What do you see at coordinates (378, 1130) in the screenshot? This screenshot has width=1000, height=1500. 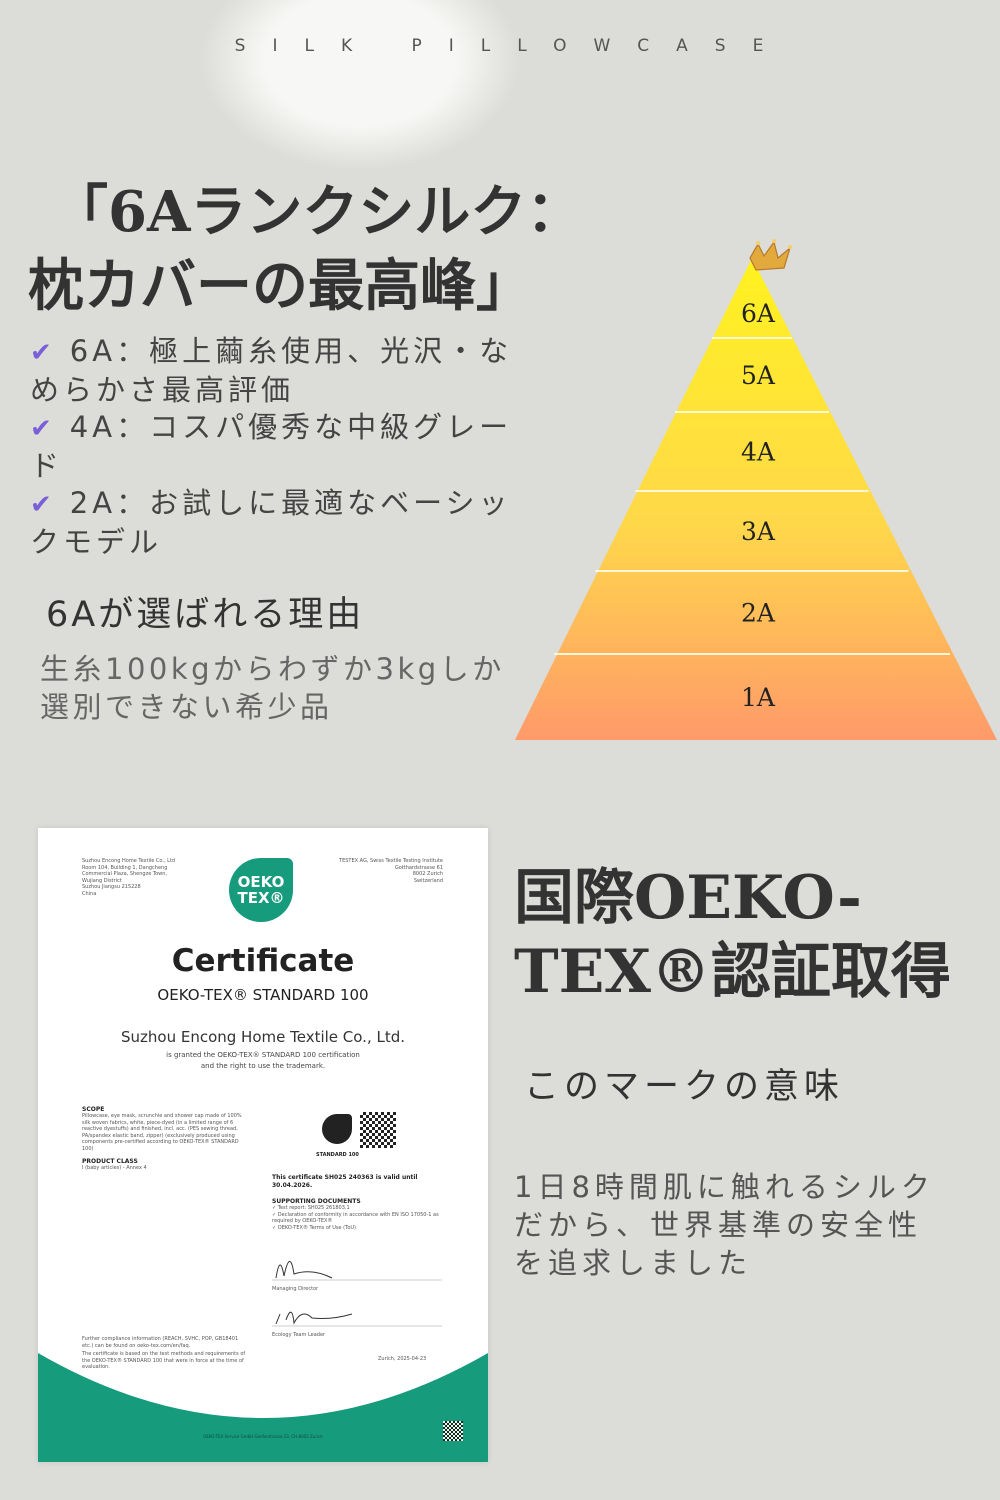 I see `qr-code-icon` at bounding box center [378, 1130].